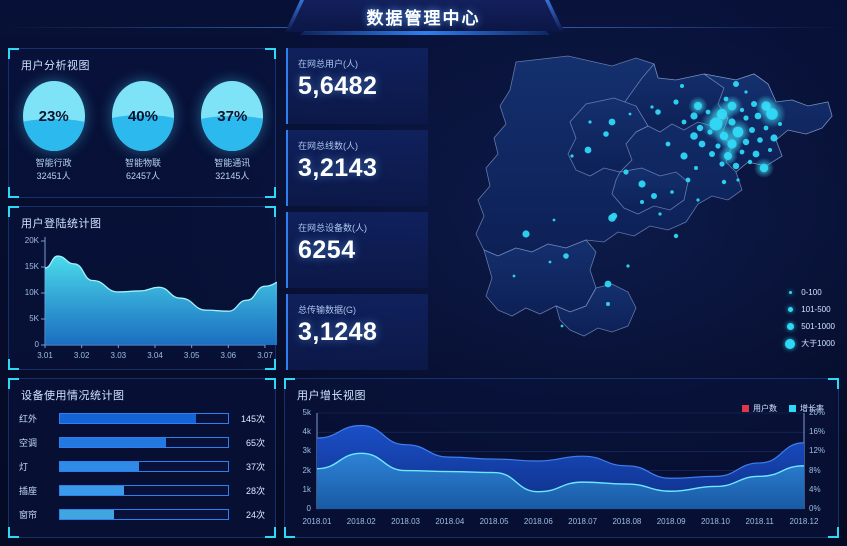 This screenshot has width=847, height=546. Describe the element at coordinates (34, 318) in the screenshot. I see `y-axis-tick-label: 5K` at that location.